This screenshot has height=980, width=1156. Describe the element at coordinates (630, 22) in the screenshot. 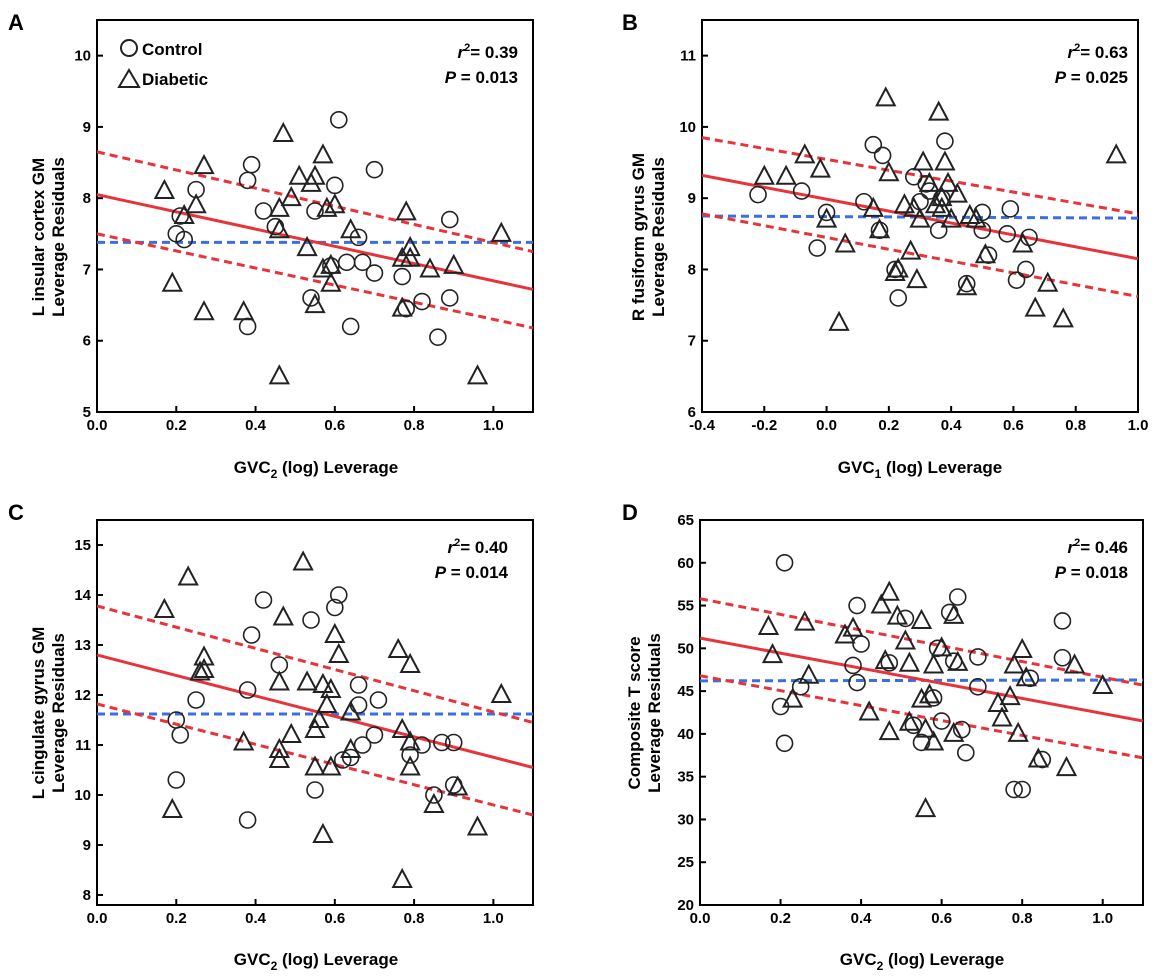

I see `panel-label-b: B` at that location.